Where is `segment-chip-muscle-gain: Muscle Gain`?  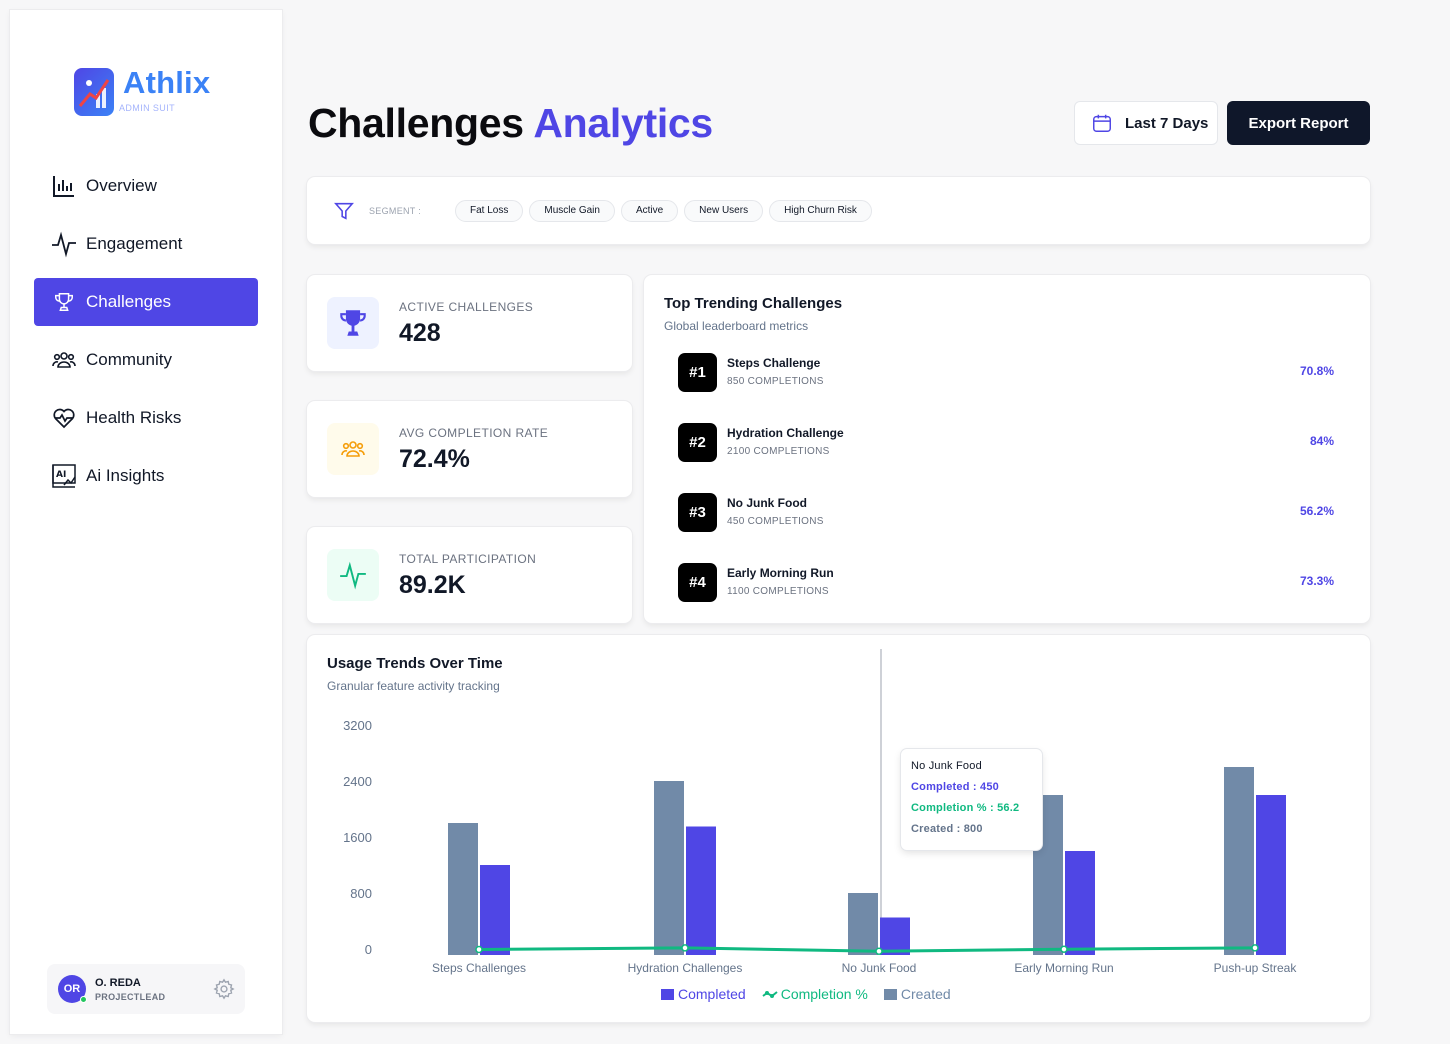 segment-chip-muscle-gain: Muscle Gain is located at coordinates (572, 210).